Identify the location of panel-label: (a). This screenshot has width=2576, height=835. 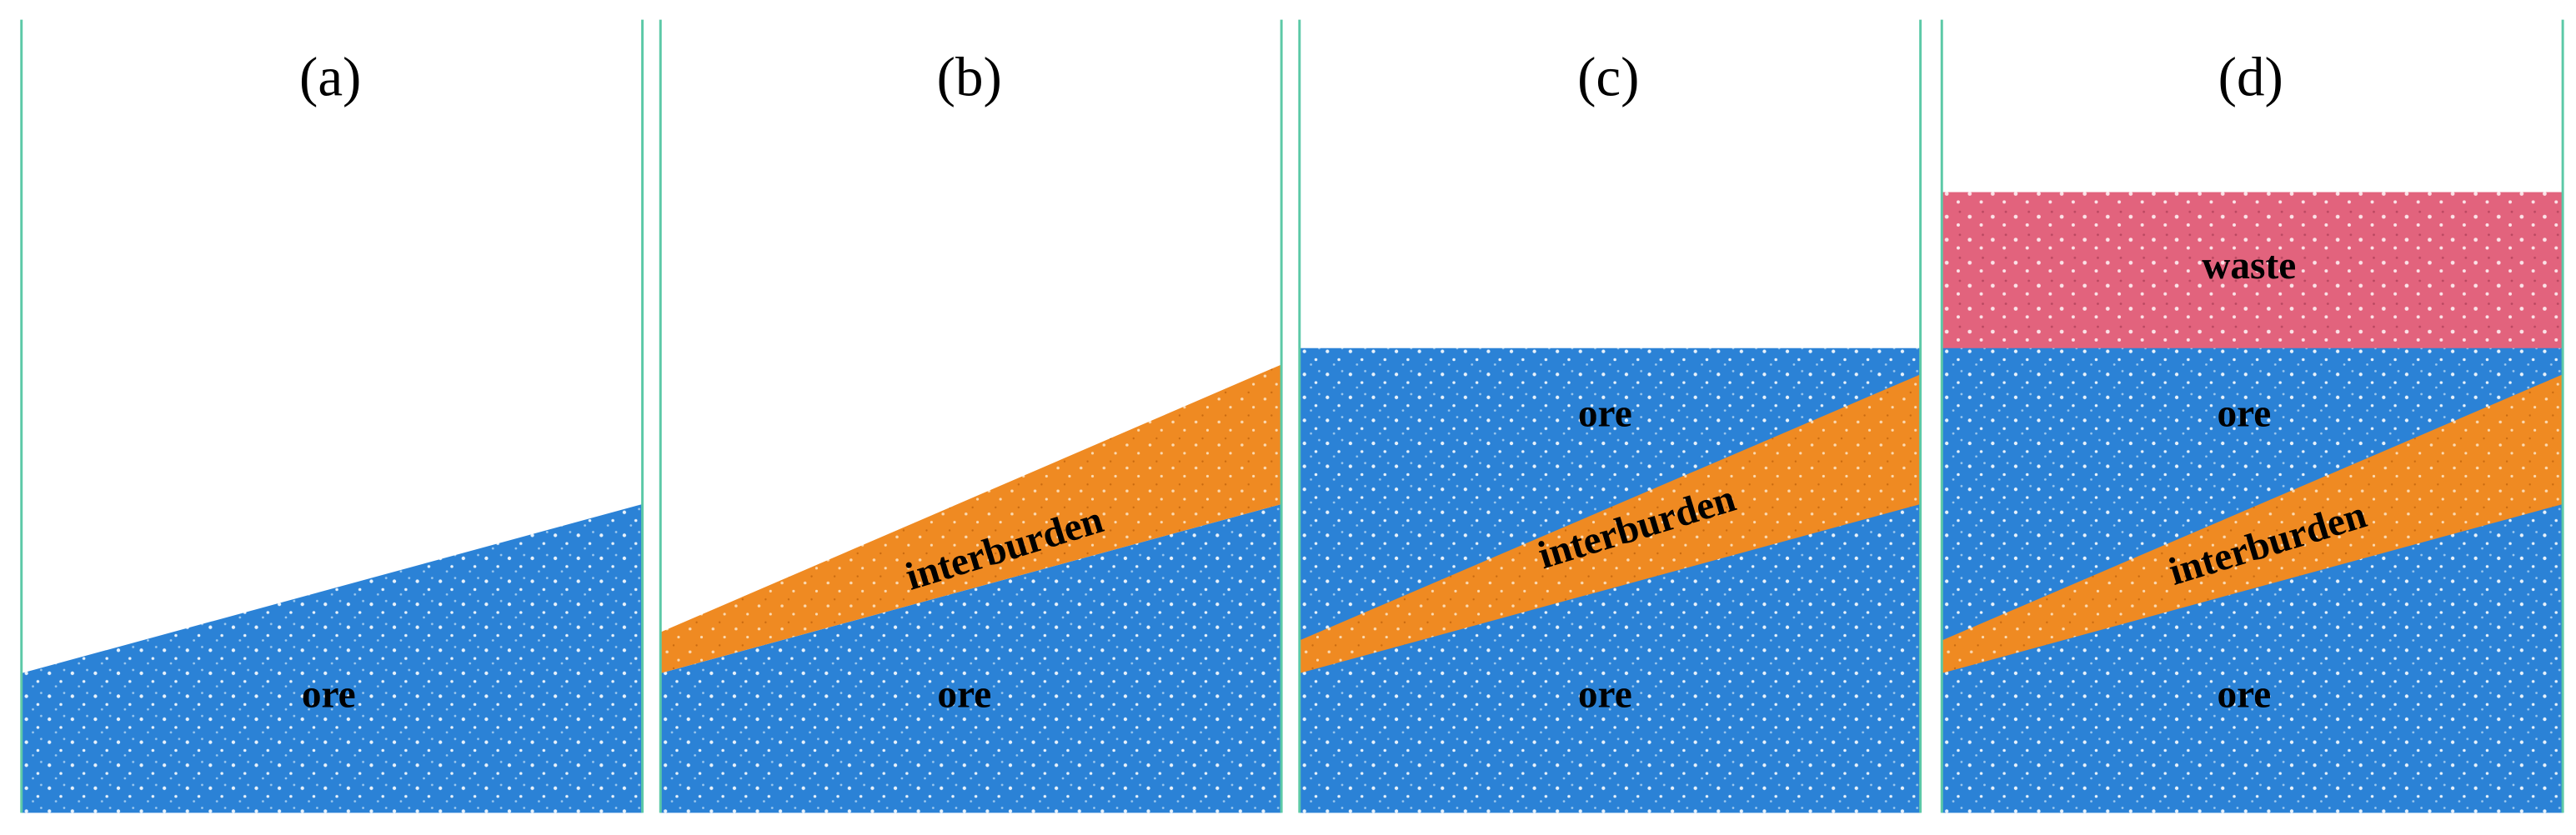
(330, 77).